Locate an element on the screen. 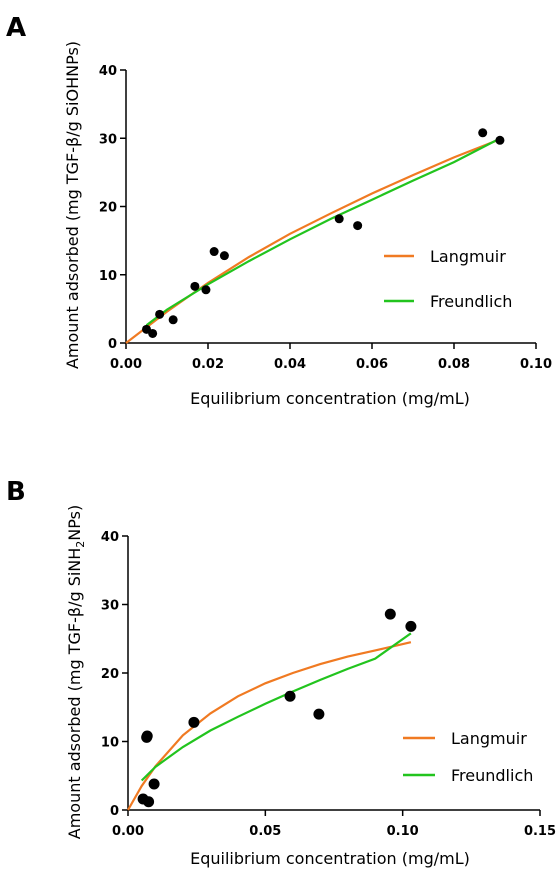 This screenshot has width=558, height=872. panel-b-y-tick-label: 10 is located at coordinates (110, 743).